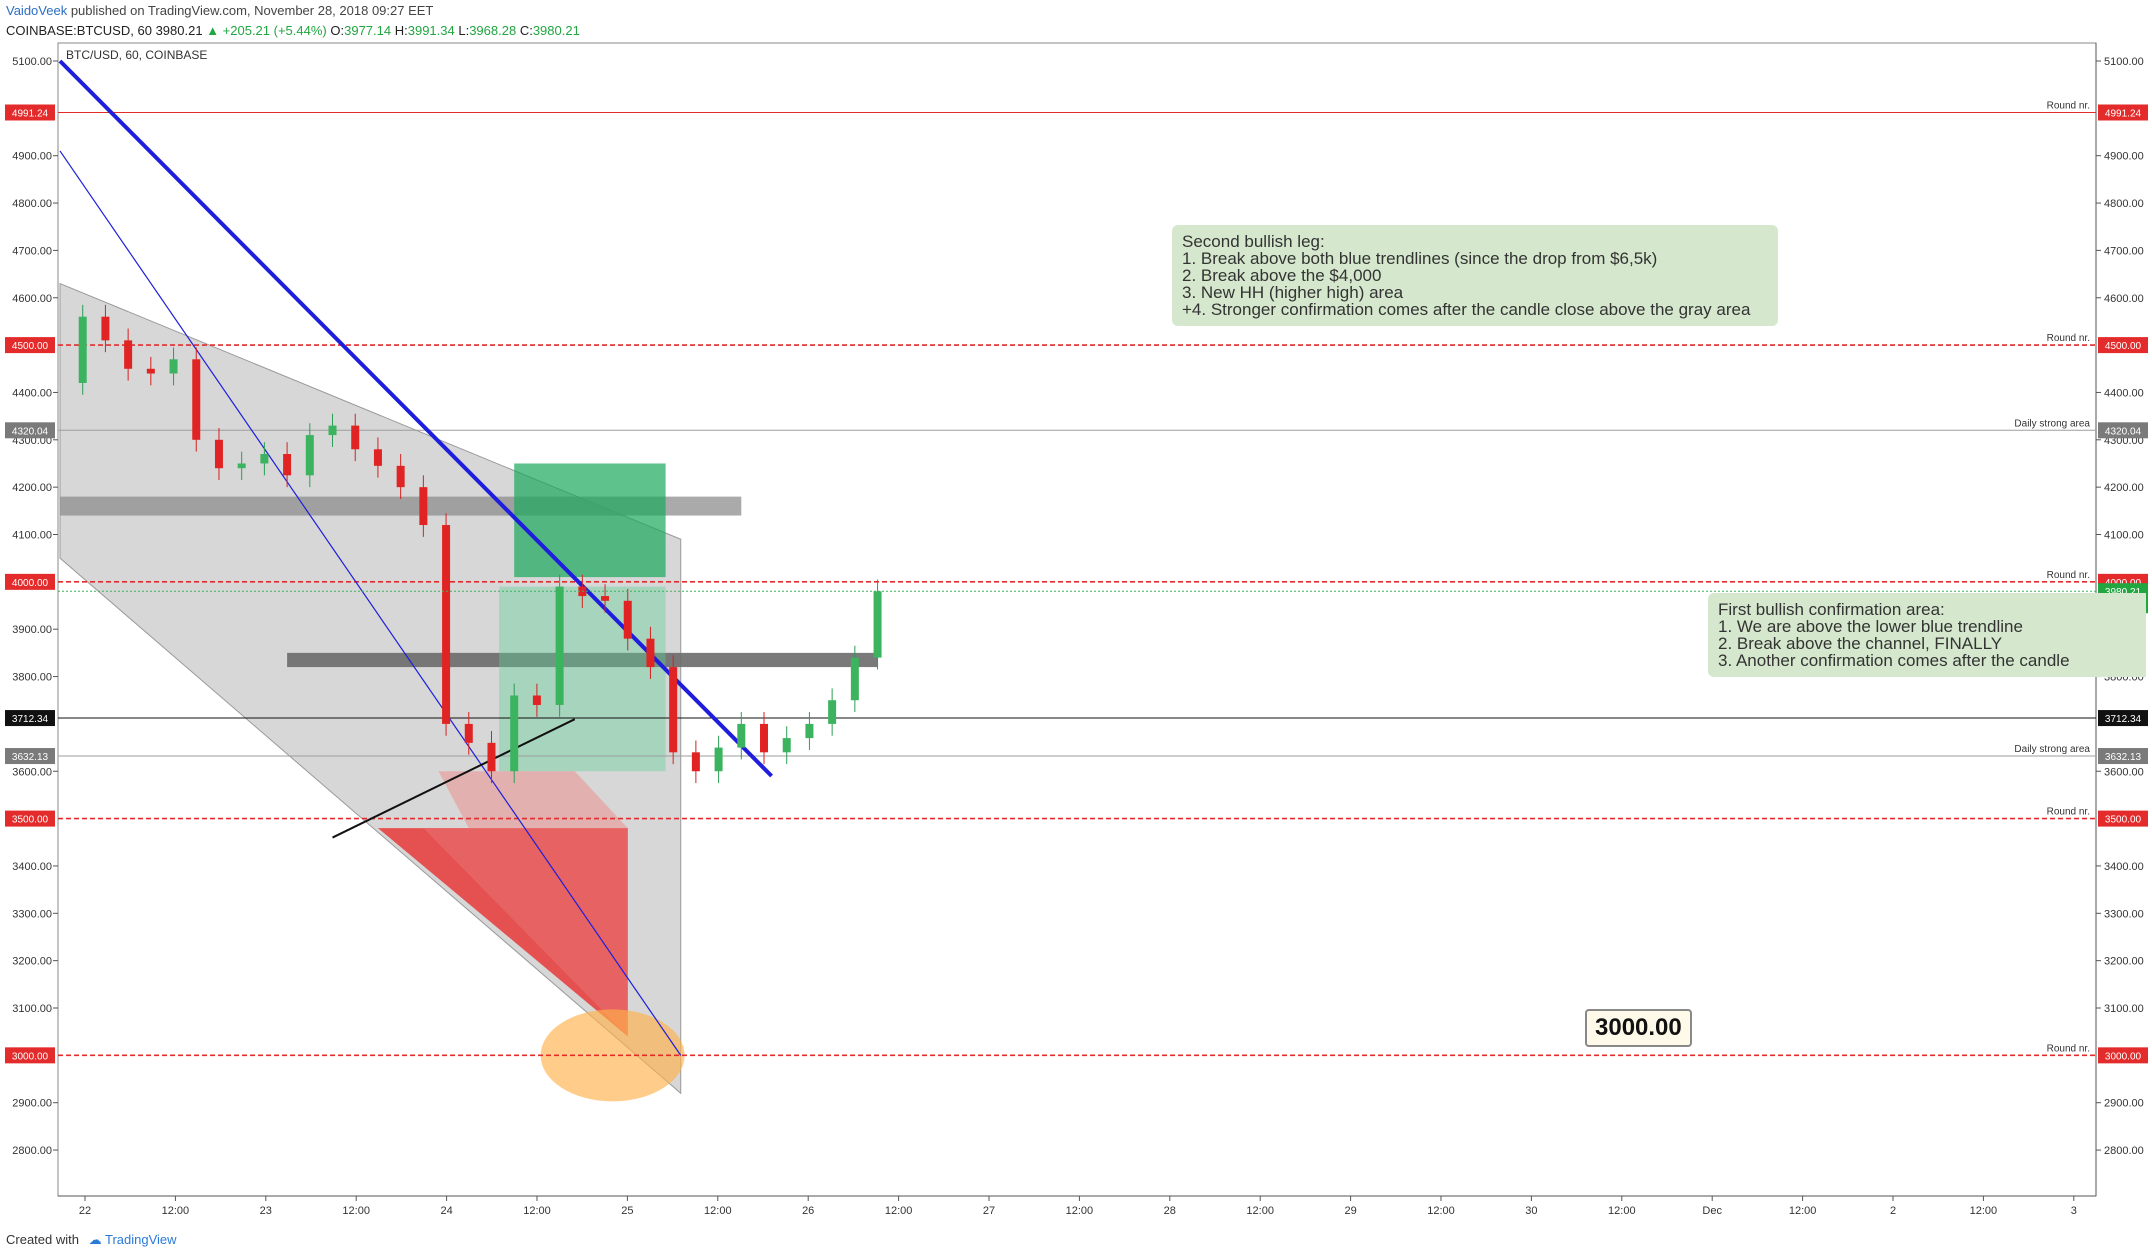 The width and height of the screenshot is (2152, 1259). What do you see at coordinates (85, 1211) in the screenshot?
I see `x-tick-label: 22` at bounding box center [85, 1211].